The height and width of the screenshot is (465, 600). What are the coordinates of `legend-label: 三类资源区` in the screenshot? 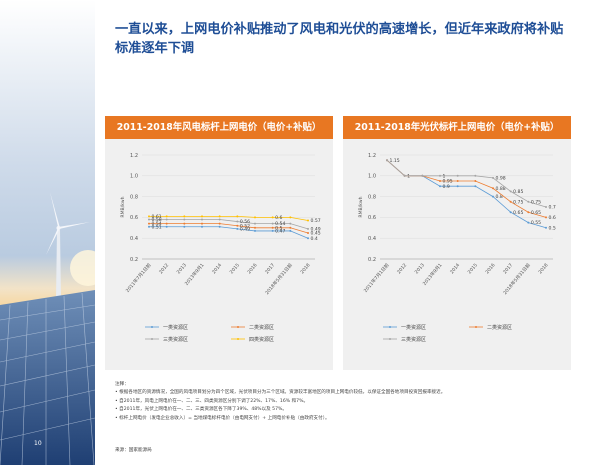 It's located at (175, 339).